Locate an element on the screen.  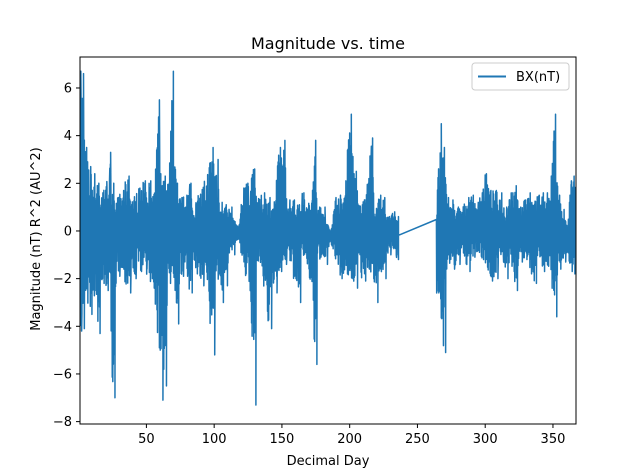
x-tick-label: 150 is located at coordinates (282, 439).